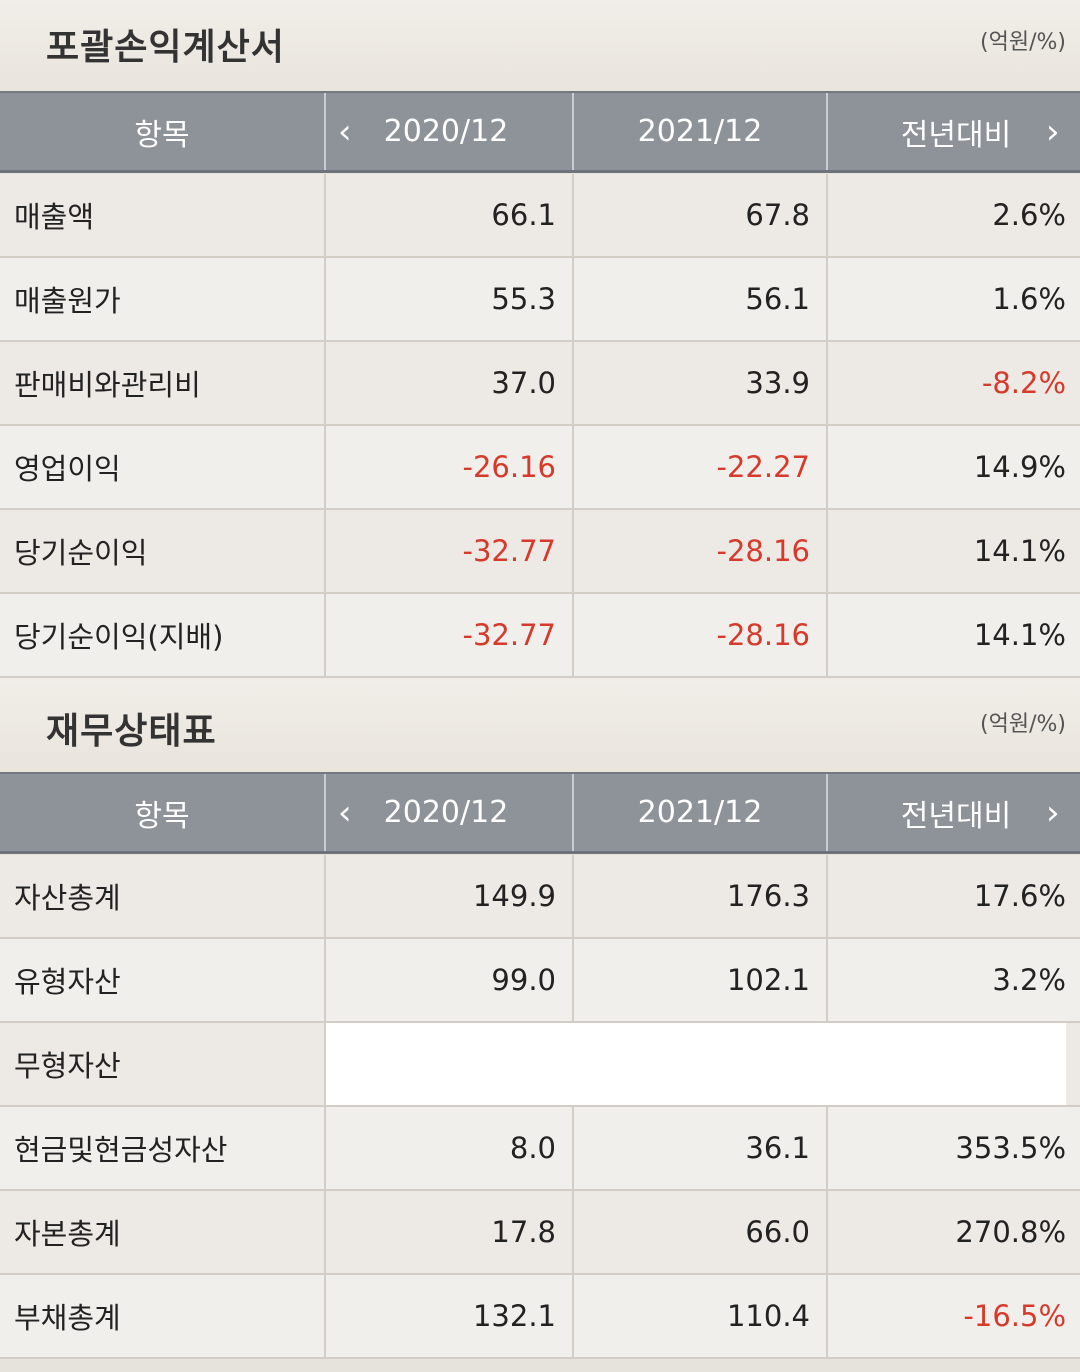 Image resolution: width=1080 pixels, height=1372 pixels. What do you see at coordinates (777, 215) in the screenshot?
I see `value-2021: 67.8` at bounding box center [777, 215].